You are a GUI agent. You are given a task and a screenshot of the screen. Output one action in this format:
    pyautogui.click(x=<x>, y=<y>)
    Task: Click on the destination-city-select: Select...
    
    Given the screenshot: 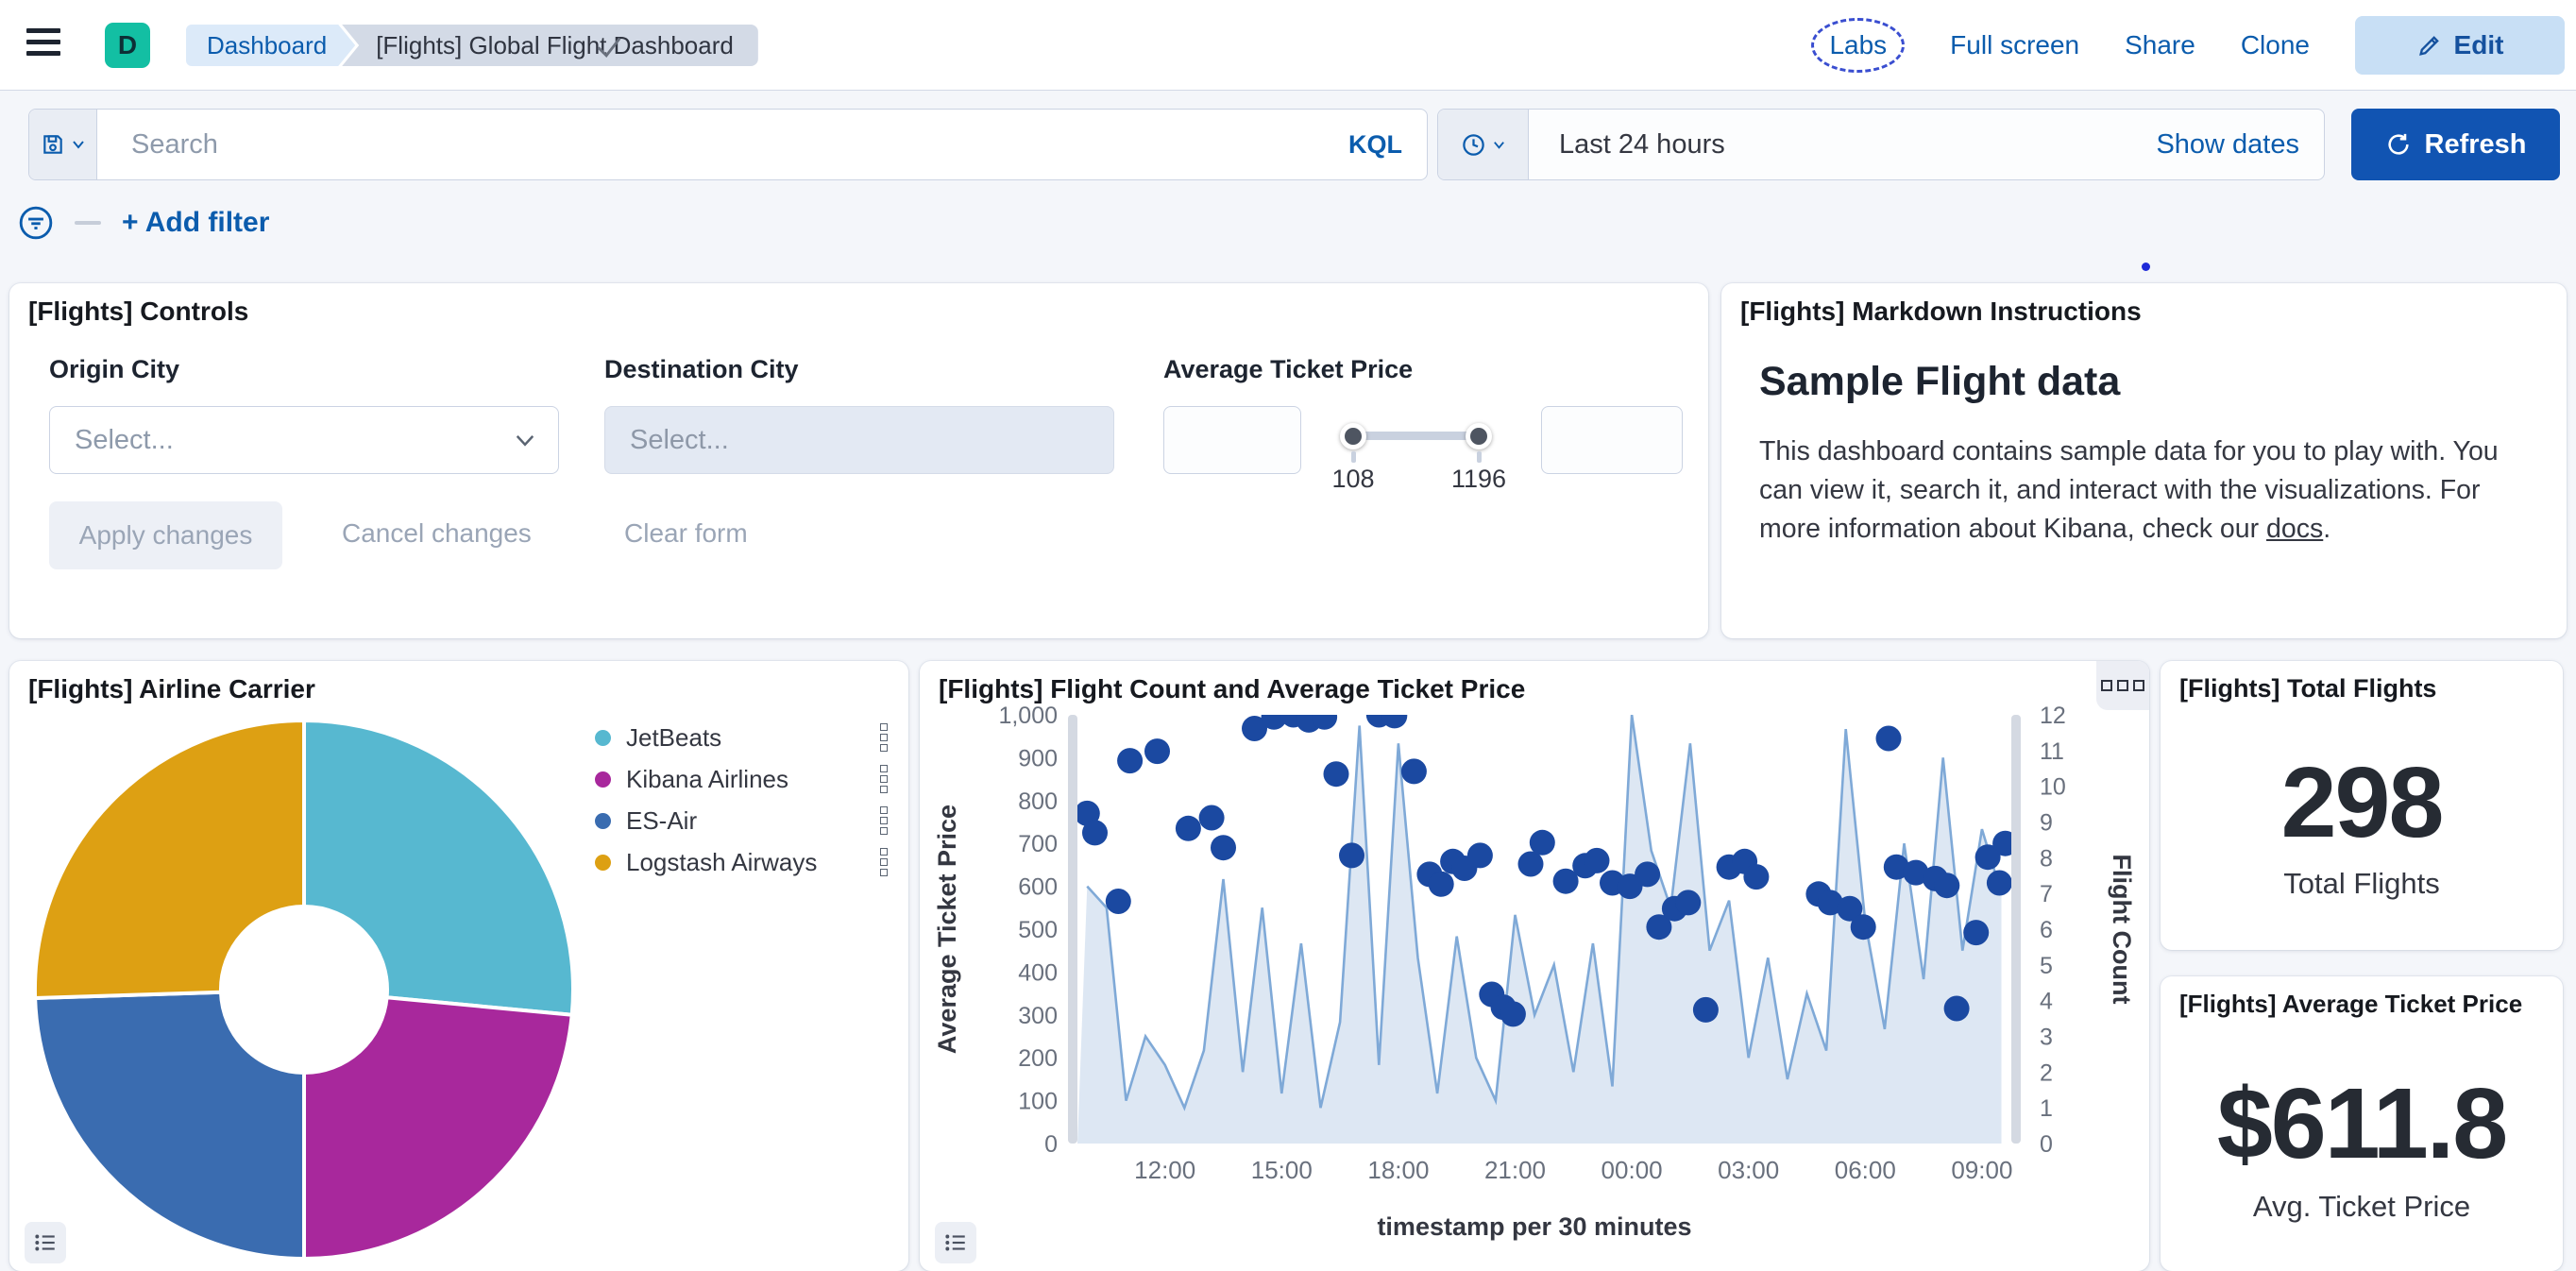 What is the action you would take?
    pyautogui.click(x=859, y=440)
    